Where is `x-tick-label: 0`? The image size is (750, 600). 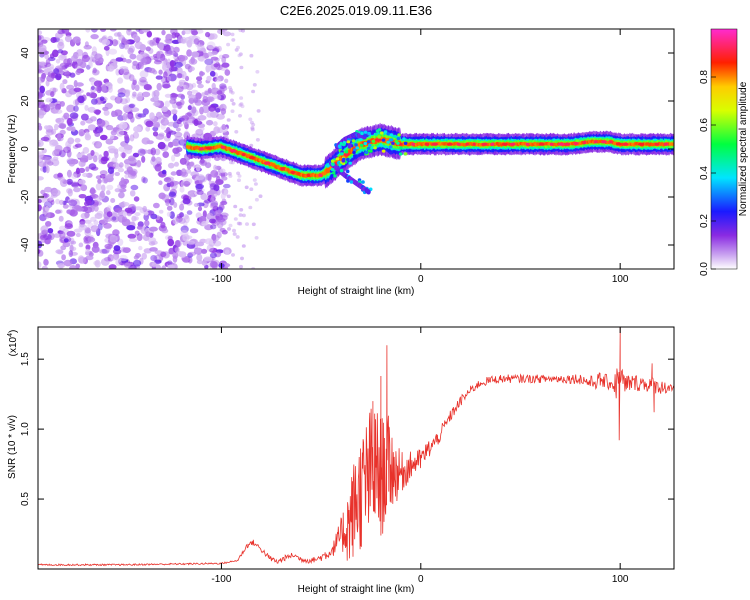 x-tick-label: 0 is located at coordinates (421, 279).